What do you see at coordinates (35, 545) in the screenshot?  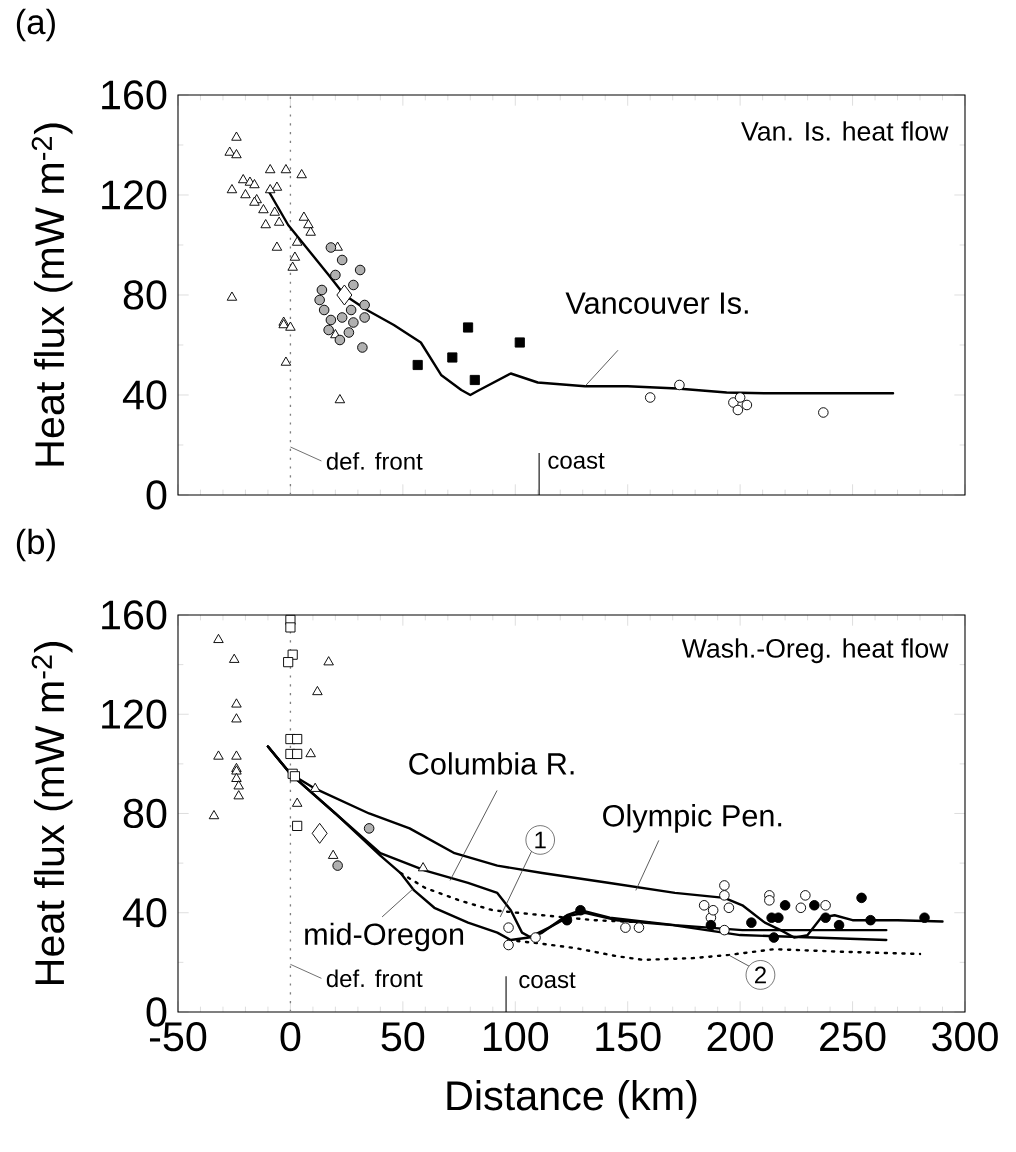 I see `chart-title: (b)` at bounding box center [35, 545].